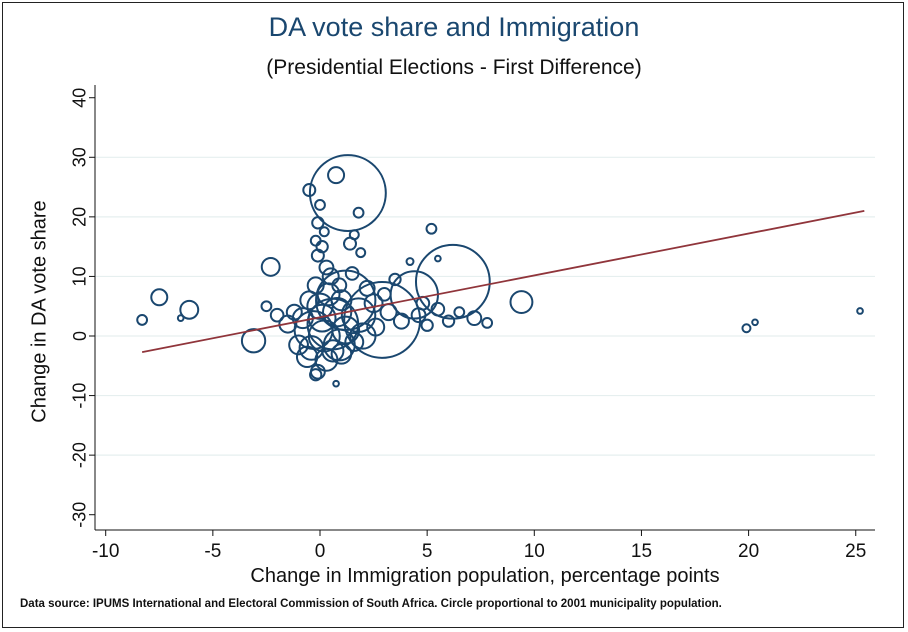 This screenshot has width=908, height=632. I want to click on x-tick-label: 5, so click(427, 551).